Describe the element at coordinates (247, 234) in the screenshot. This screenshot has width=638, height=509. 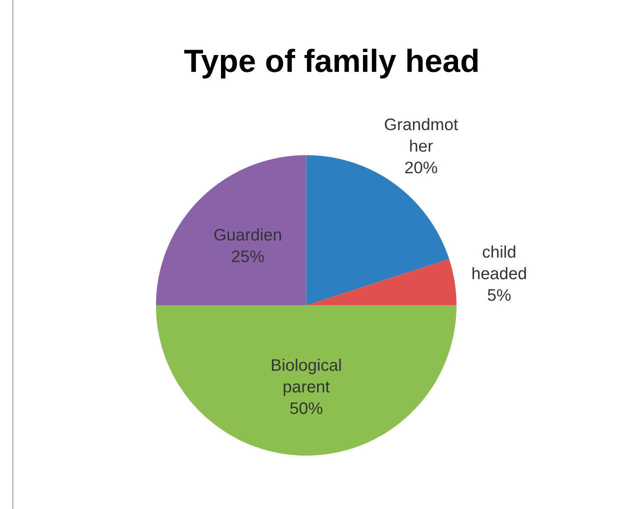
I see `slice-label: Guardien` at that location.